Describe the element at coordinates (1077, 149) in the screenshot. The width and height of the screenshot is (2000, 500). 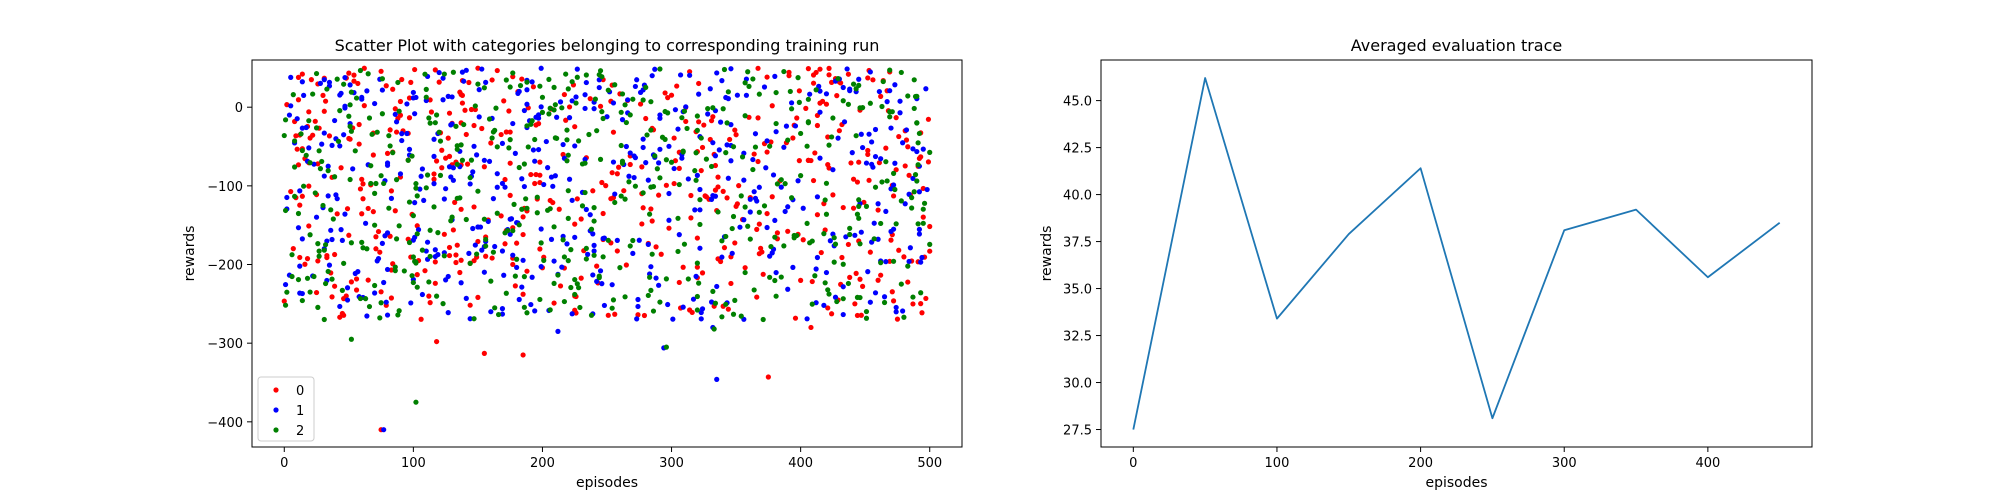
I see `y-tick-label: 42.5` at that location.